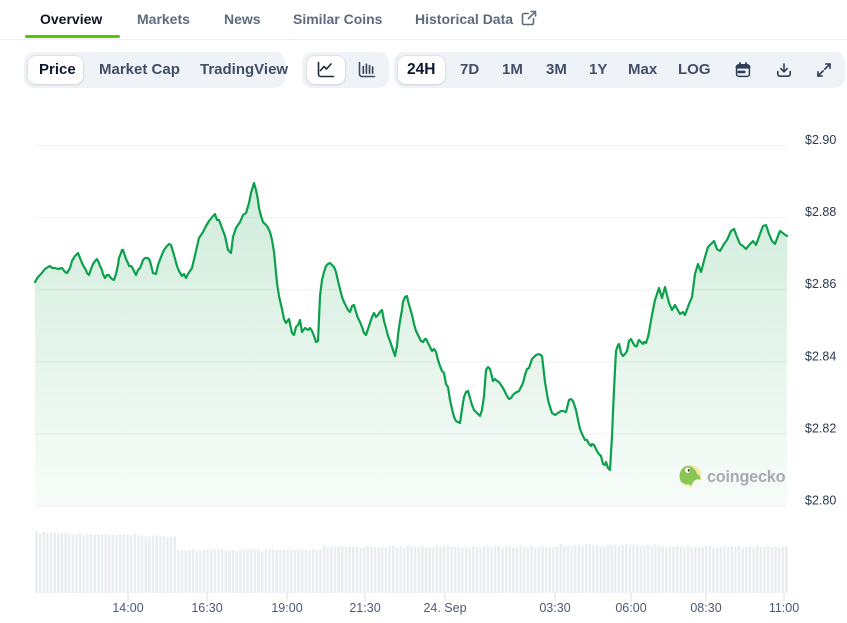 The width and height of the screenshot is (847, 623). Describe the element at coordinates (286, 608) in the screenshot. I see `svg-text: 19:00` at that location.